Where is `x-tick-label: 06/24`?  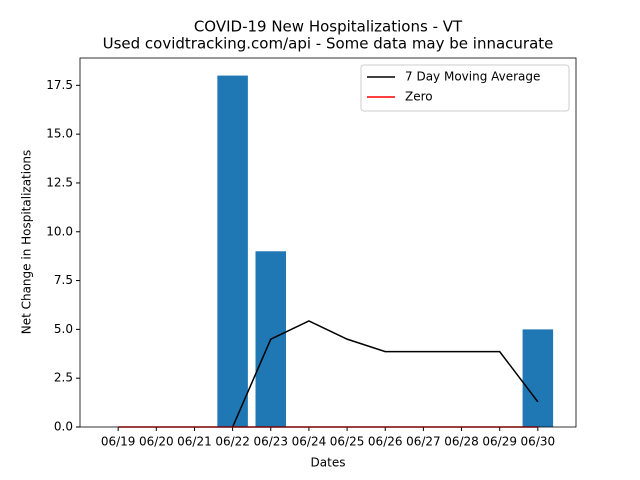 x-tick-label: 06/24 is located at coordinates (309, 442).